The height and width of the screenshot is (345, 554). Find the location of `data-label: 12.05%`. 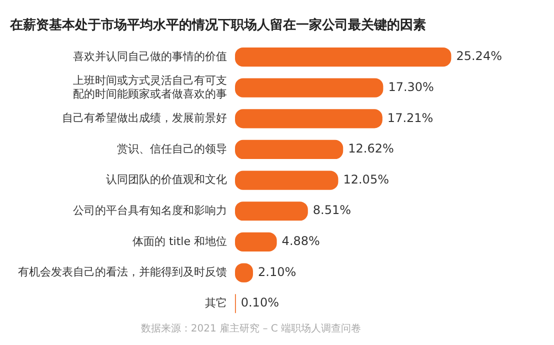

data-label: 12.05% is located at coordinates (366, 179).